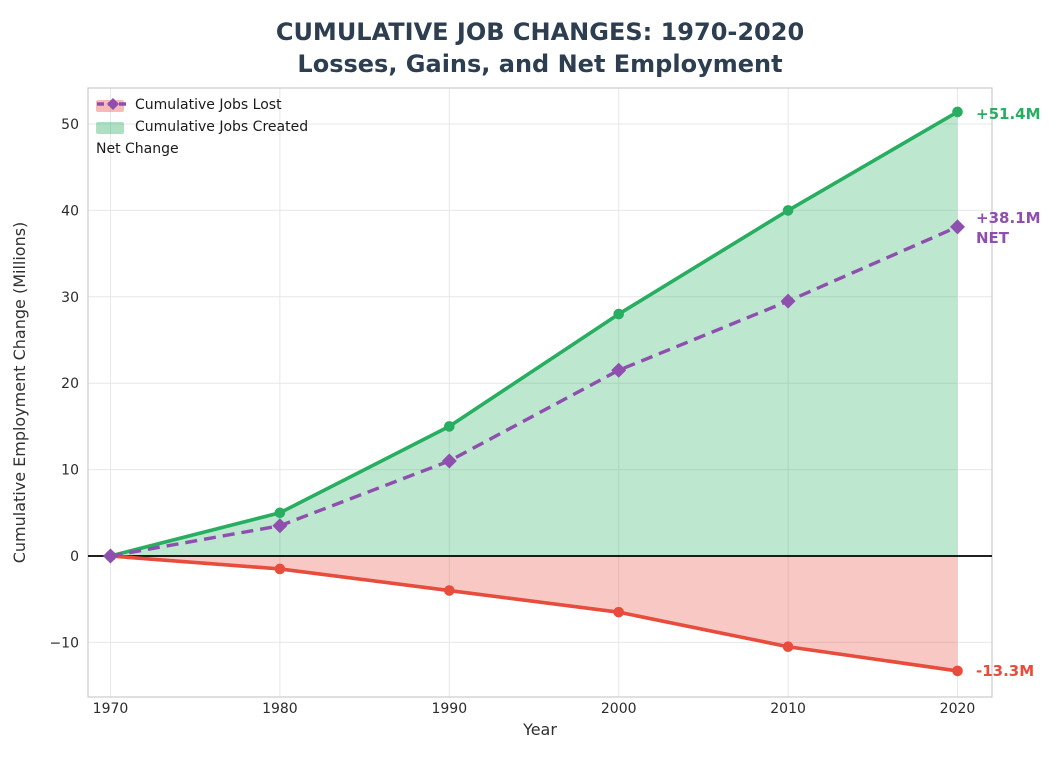 Image resolution: width=1060 pixels, height=760 pixels. Describe the element at coordinates (70, 125) in the screenshot. I see `y-tick-label: 50` at that location.